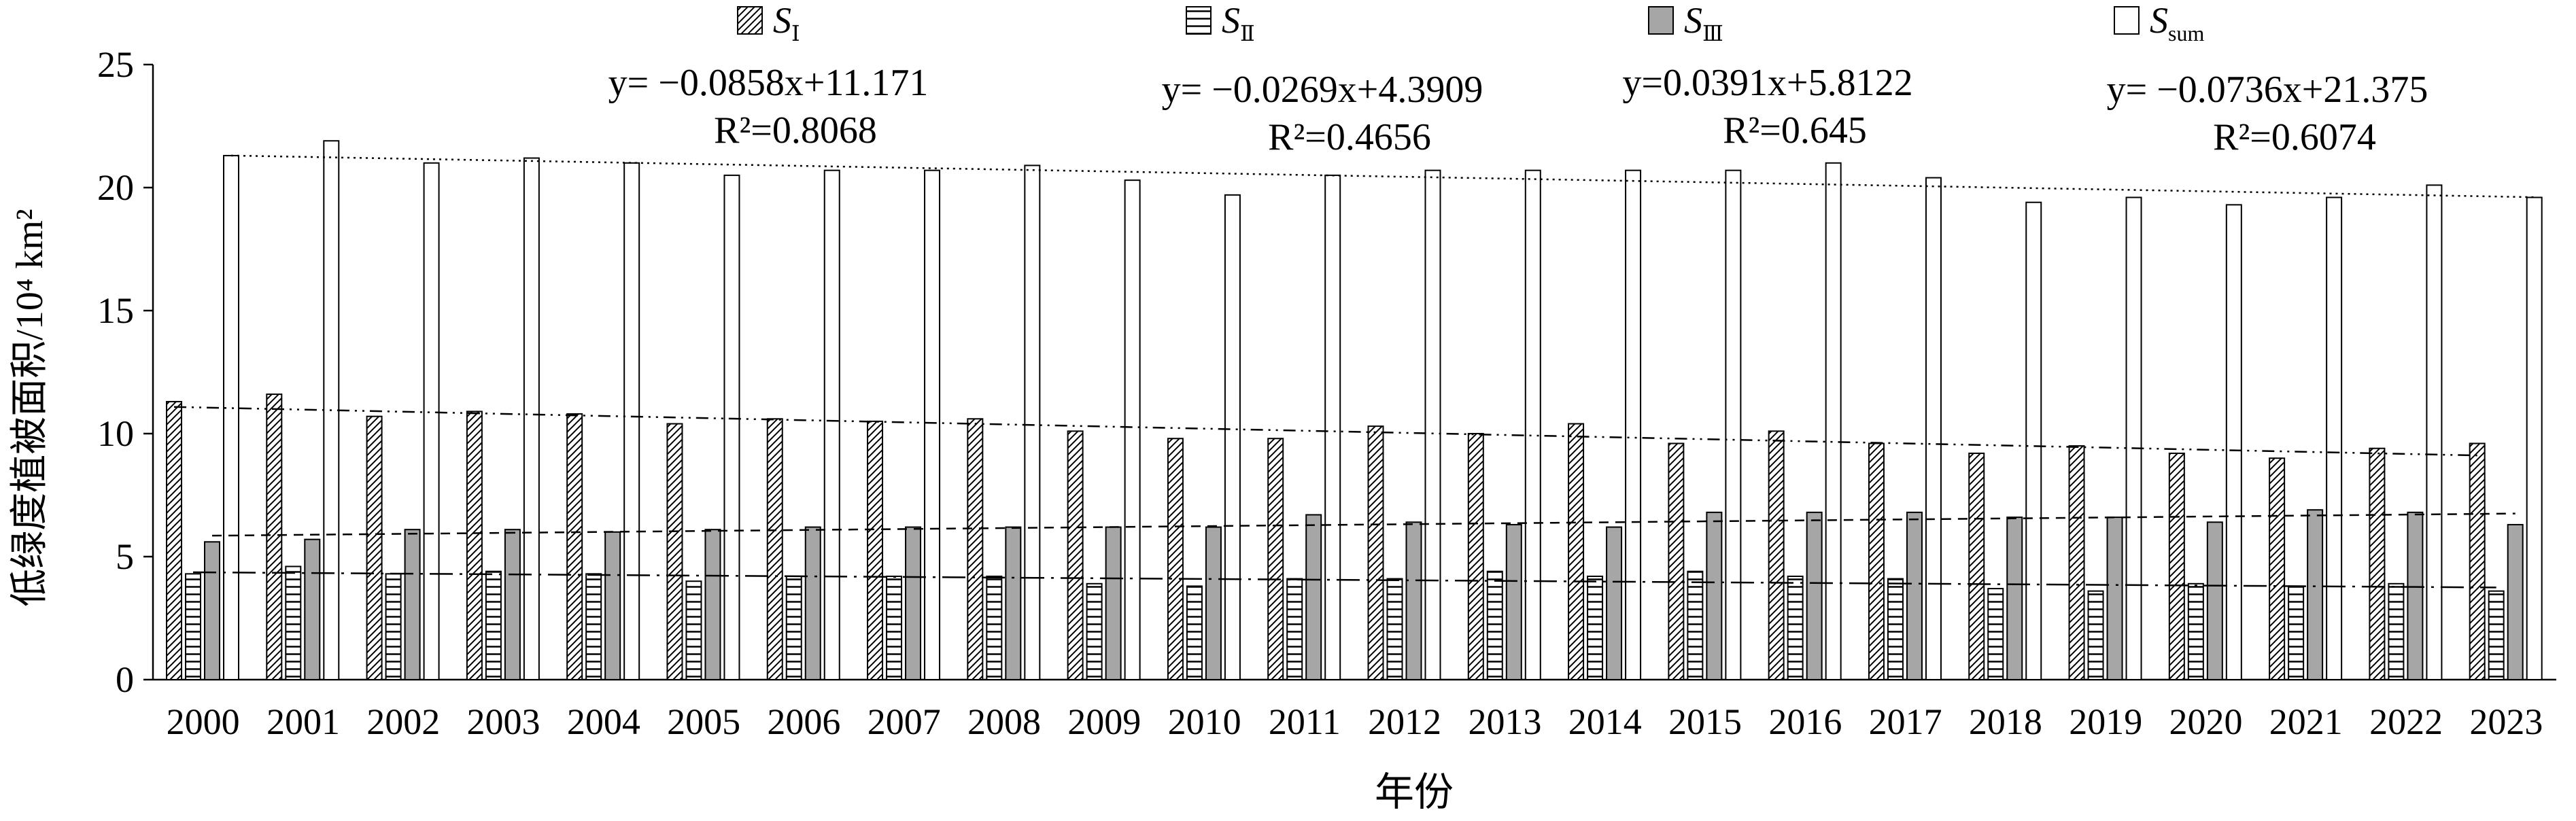 Image resolution: width=2576 pixels, height=821 pixels. I want to click on bar-s3-2016, so click(1814, 596).